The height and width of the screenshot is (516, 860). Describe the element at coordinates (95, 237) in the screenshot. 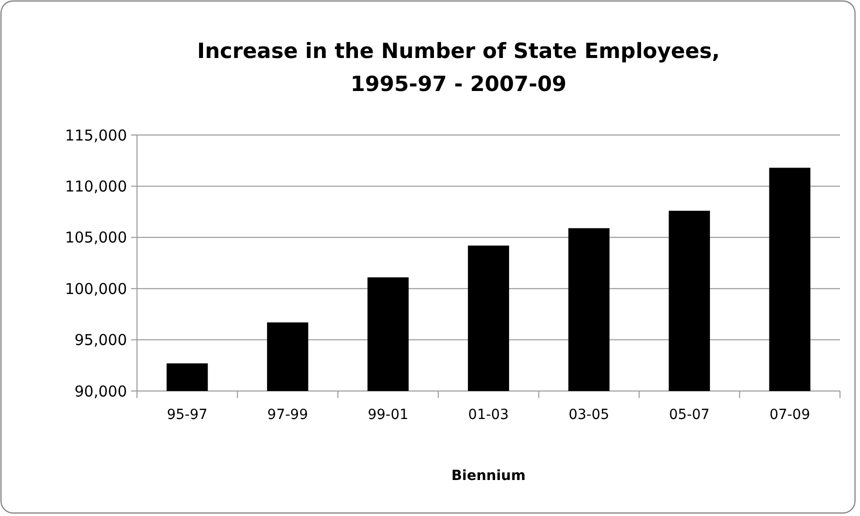

I see `y-tick-label: 105,000` at that location.